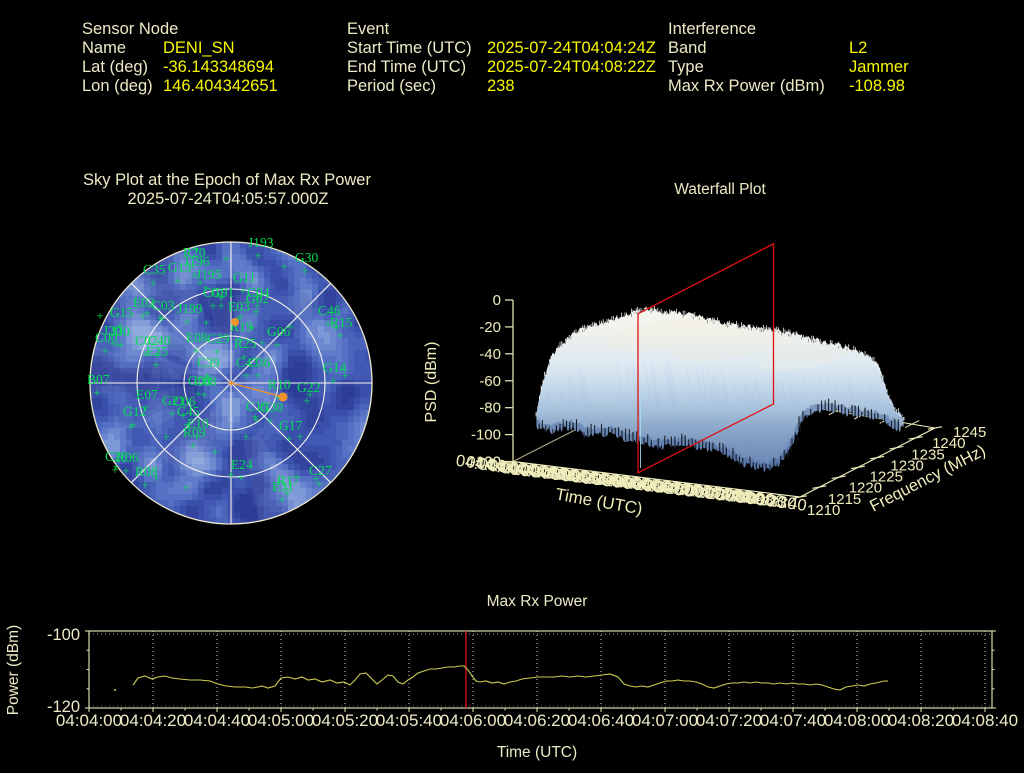 Image resolution: width=1024 pixels, height=773 pixels. Describe the element at coordinates (391, 86) in the screenshot. I see `svg-text: Period (sec)` at that location.